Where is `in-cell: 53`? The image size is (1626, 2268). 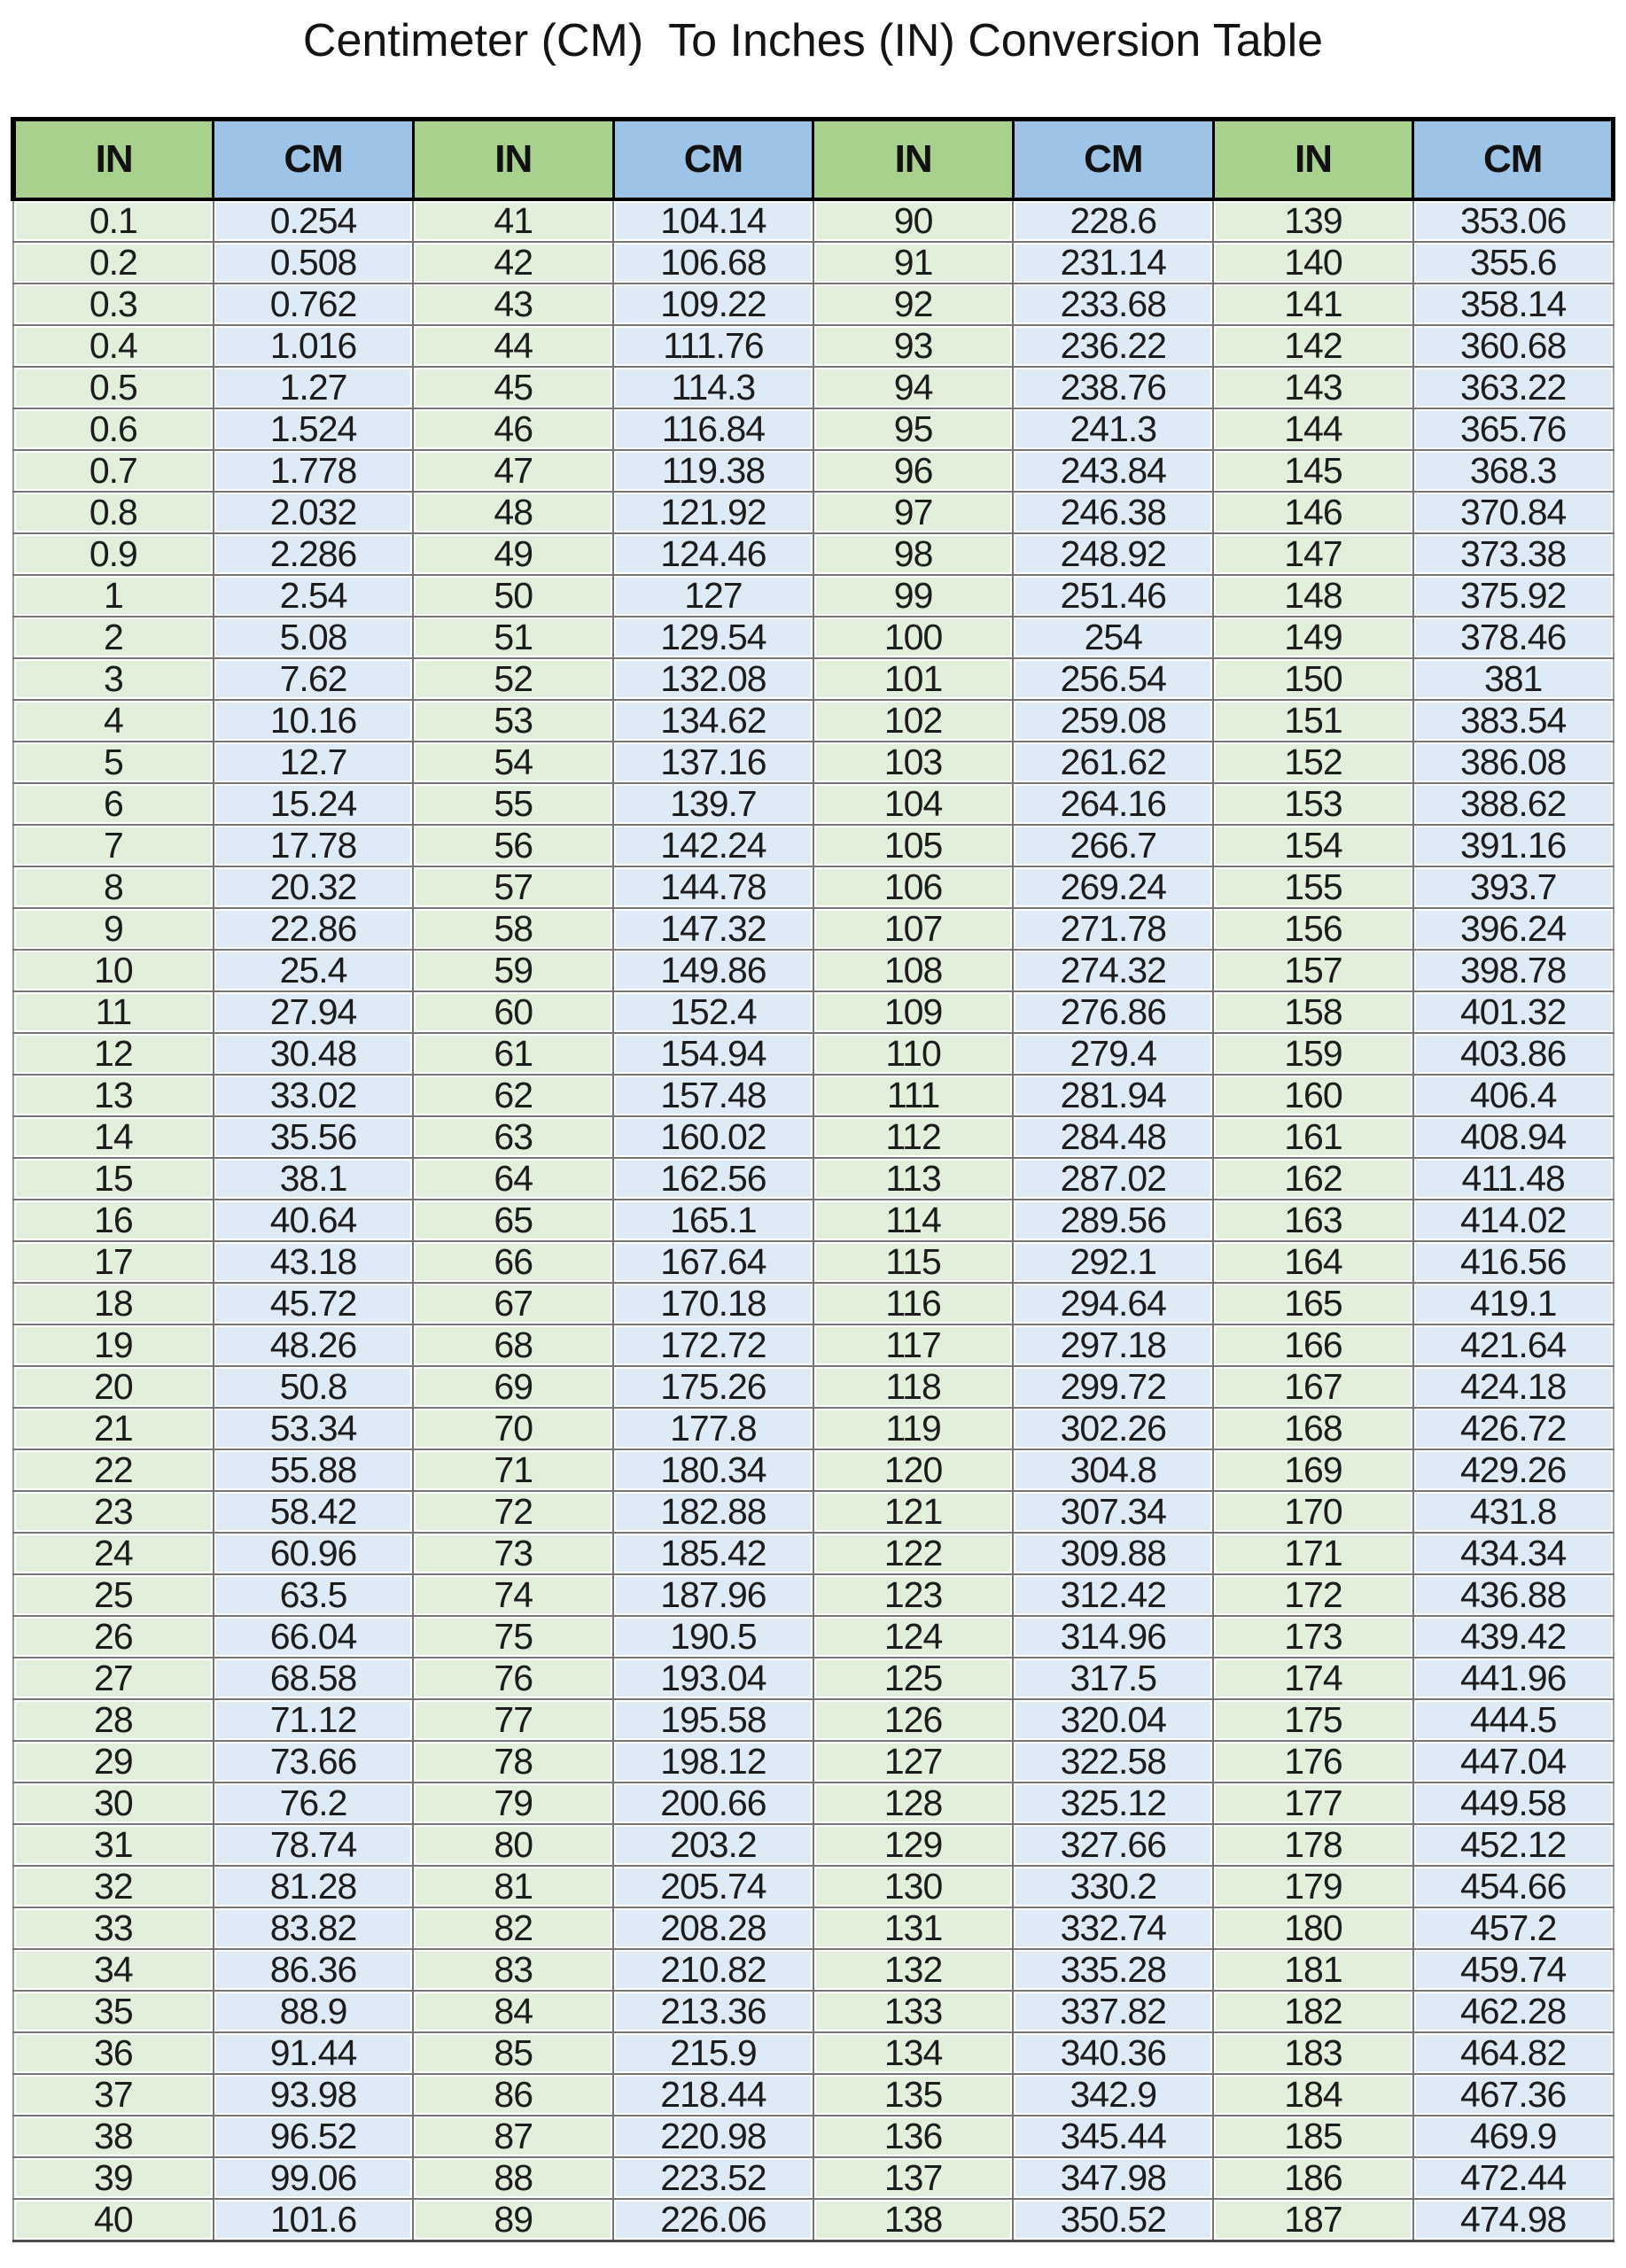 in-cell: 53 is located at coordinates (513, 720).